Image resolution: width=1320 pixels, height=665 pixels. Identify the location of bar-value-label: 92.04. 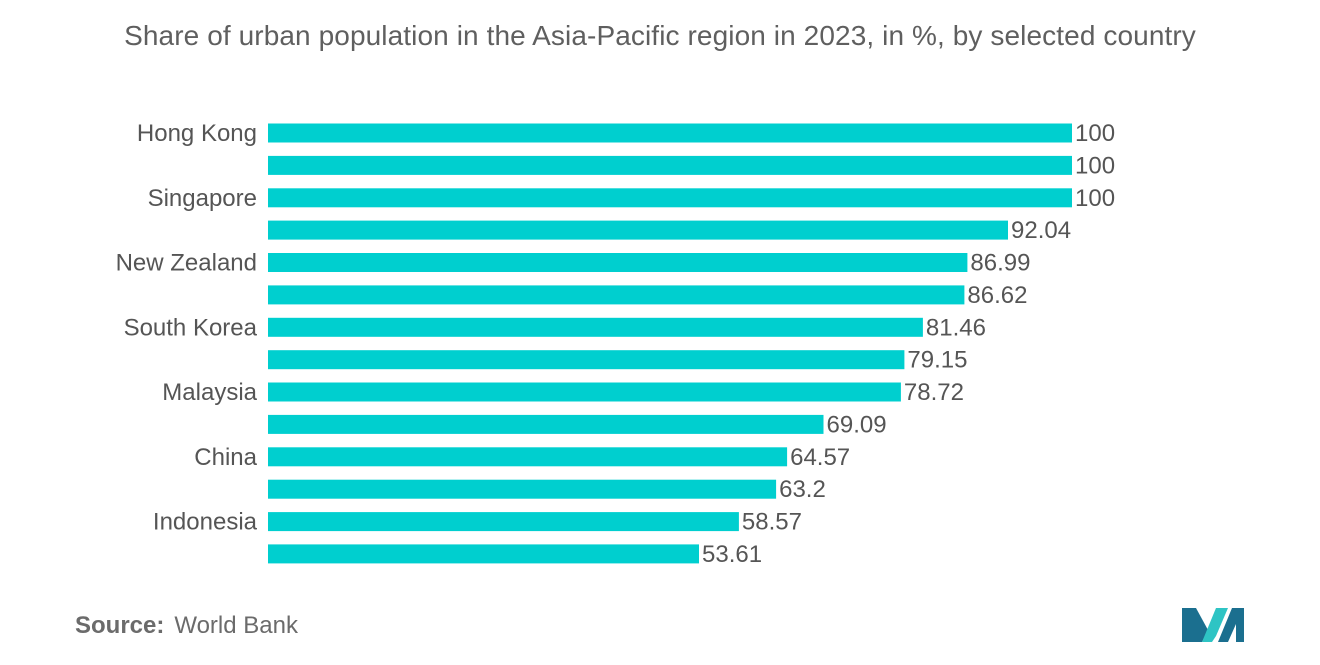
(1041, 230).